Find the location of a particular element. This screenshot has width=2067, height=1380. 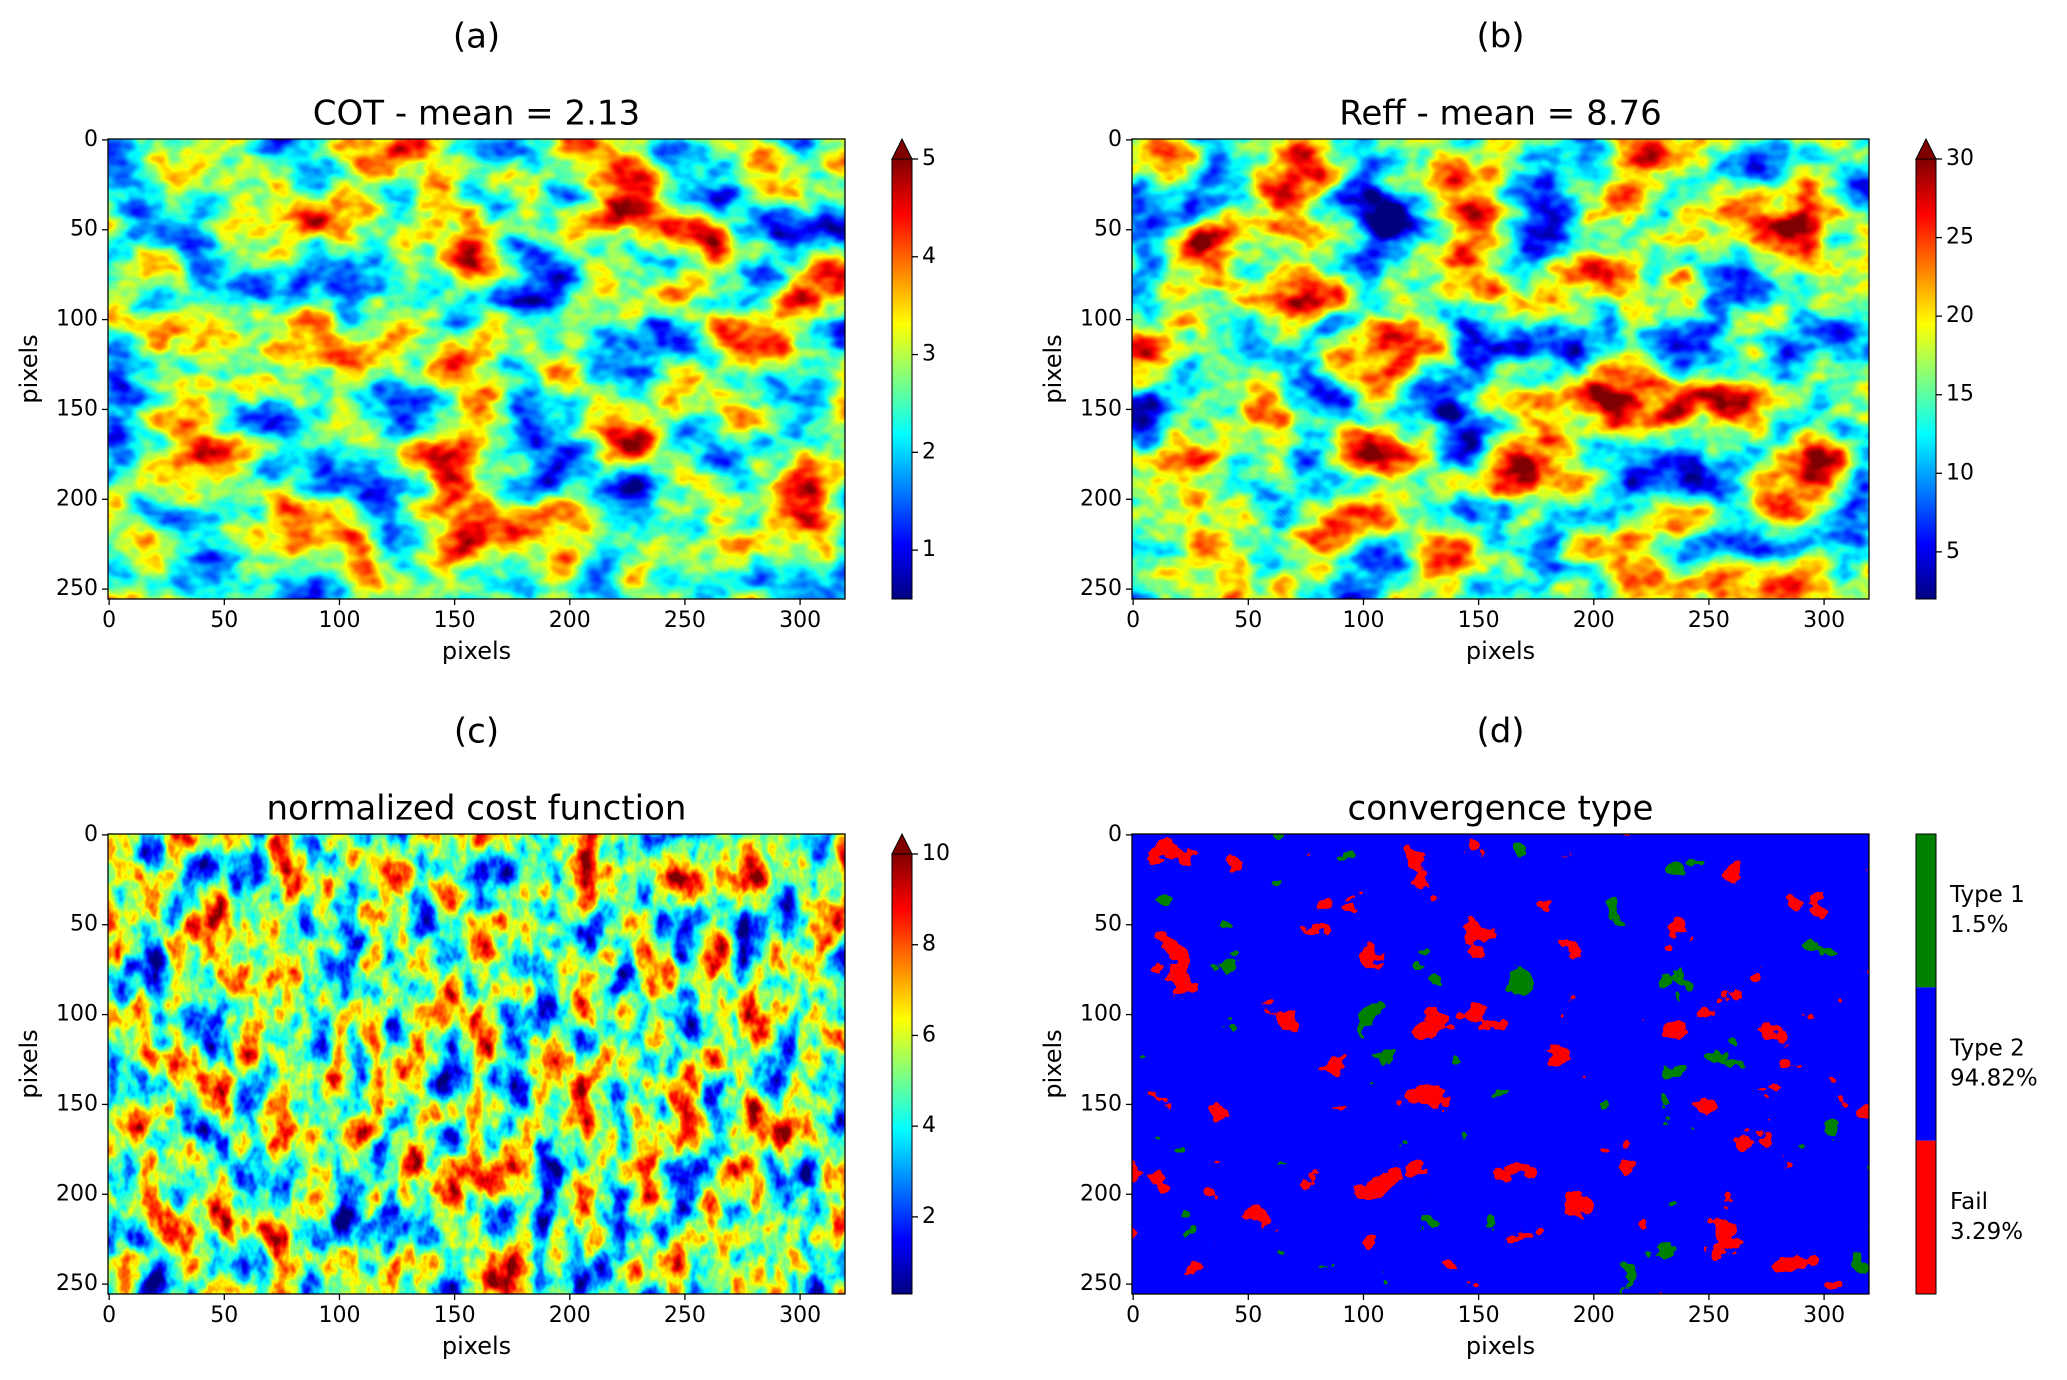

category-value: 3.29% is located at coordinates (1986, 1232).